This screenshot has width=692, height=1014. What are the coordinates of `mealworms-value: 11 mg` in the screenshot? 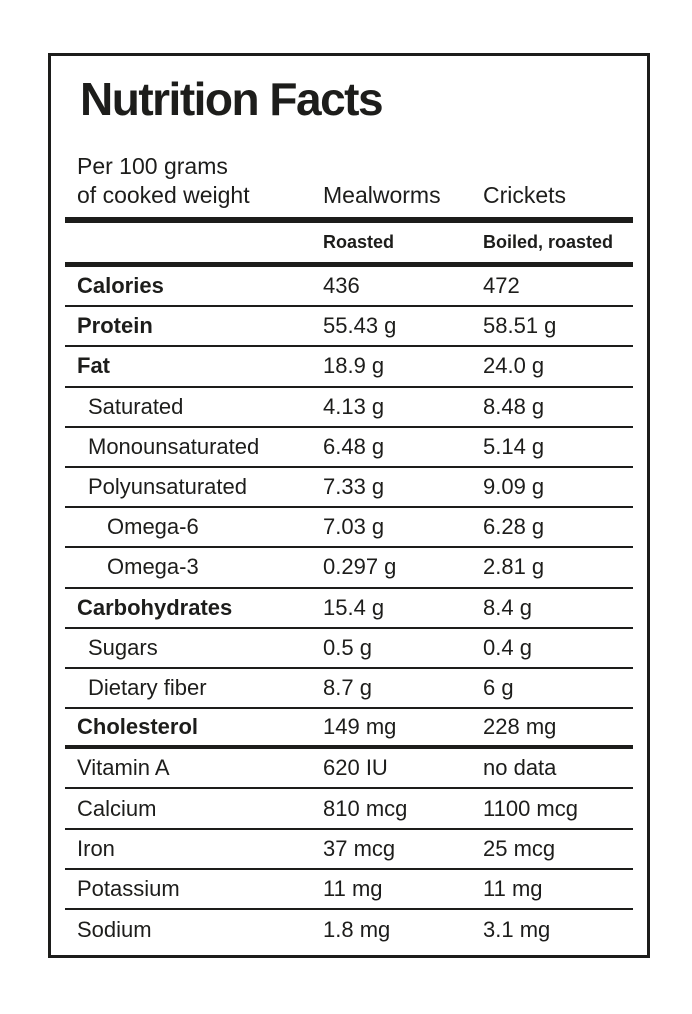 It's located at (353, 888).